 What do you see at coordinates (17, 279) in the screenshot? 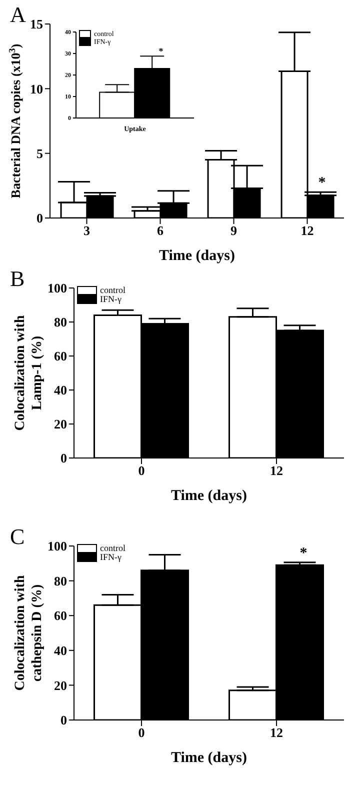
I see `chart-title: B` at bounding box center [17, 279].